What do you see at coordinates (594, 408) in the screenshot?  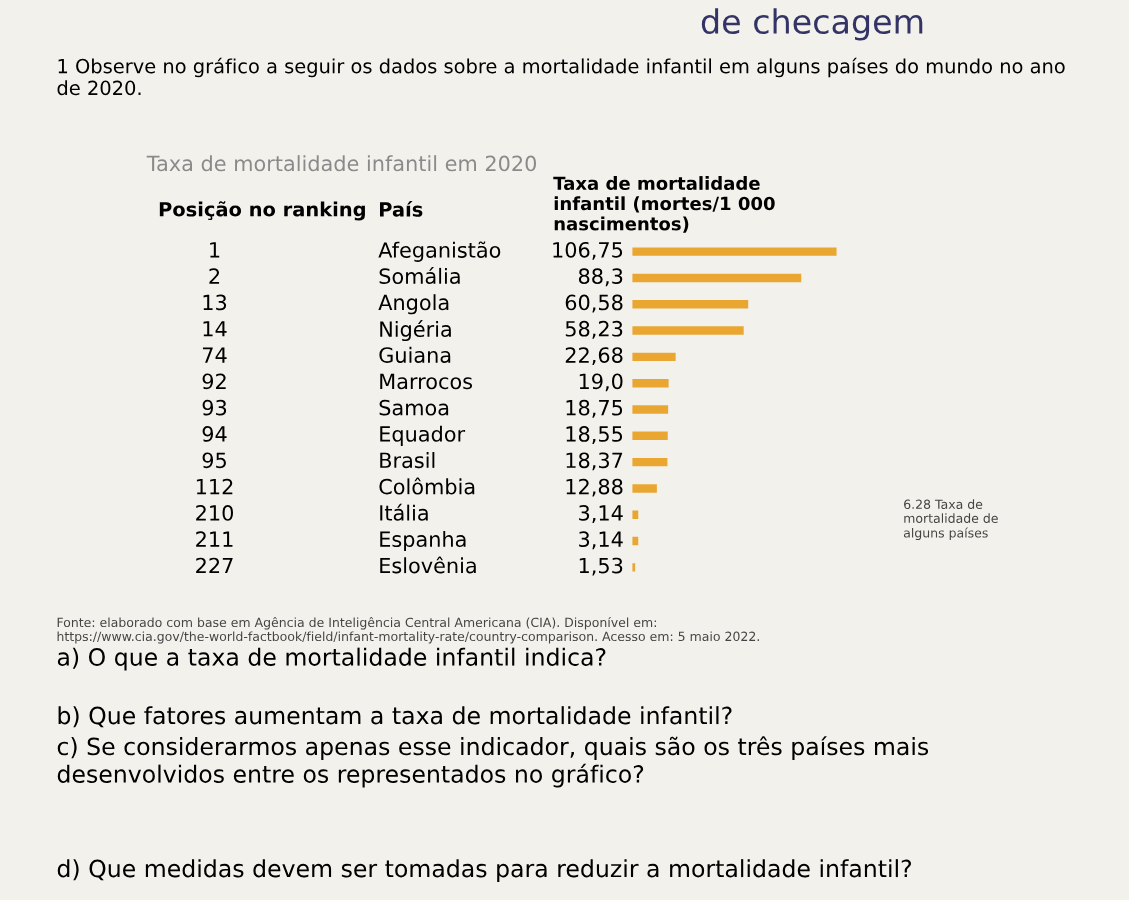 I see `data-label: 18,75` at bounding box center [594, 408].